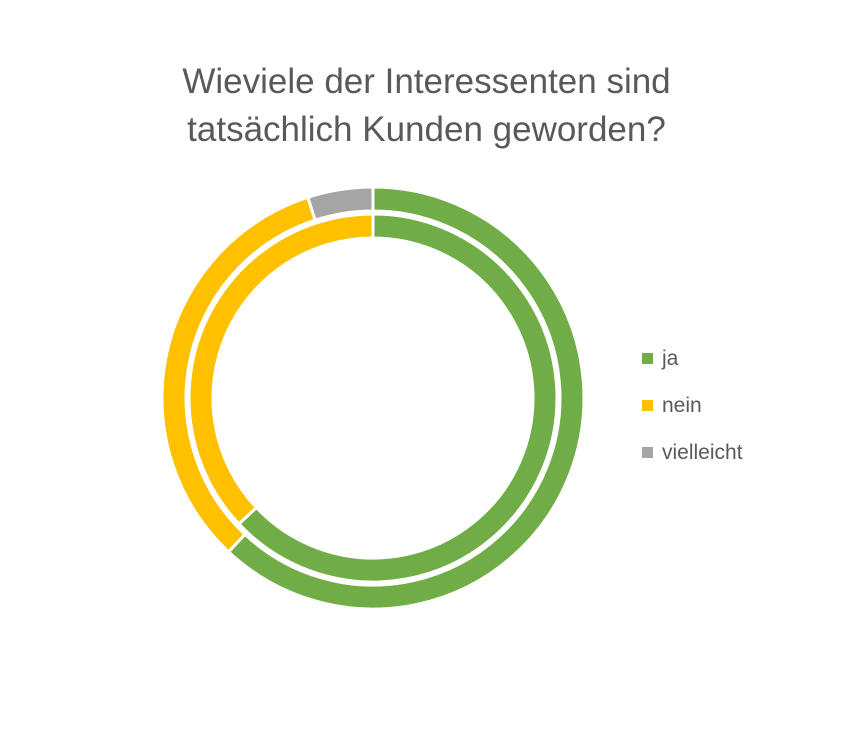 The image size is (853, 738). What do you see at coordinates (426, 81) in the screenshot?
I see `chart-title-line-1: Wieviele der Interessenten sind` at bounding box center [426, 81].